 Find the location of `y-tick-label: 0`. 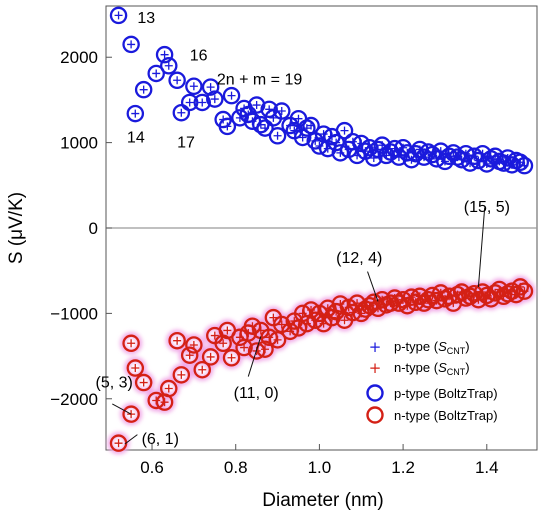

y-tick-label: 0 is located at coordinates (93, 228).